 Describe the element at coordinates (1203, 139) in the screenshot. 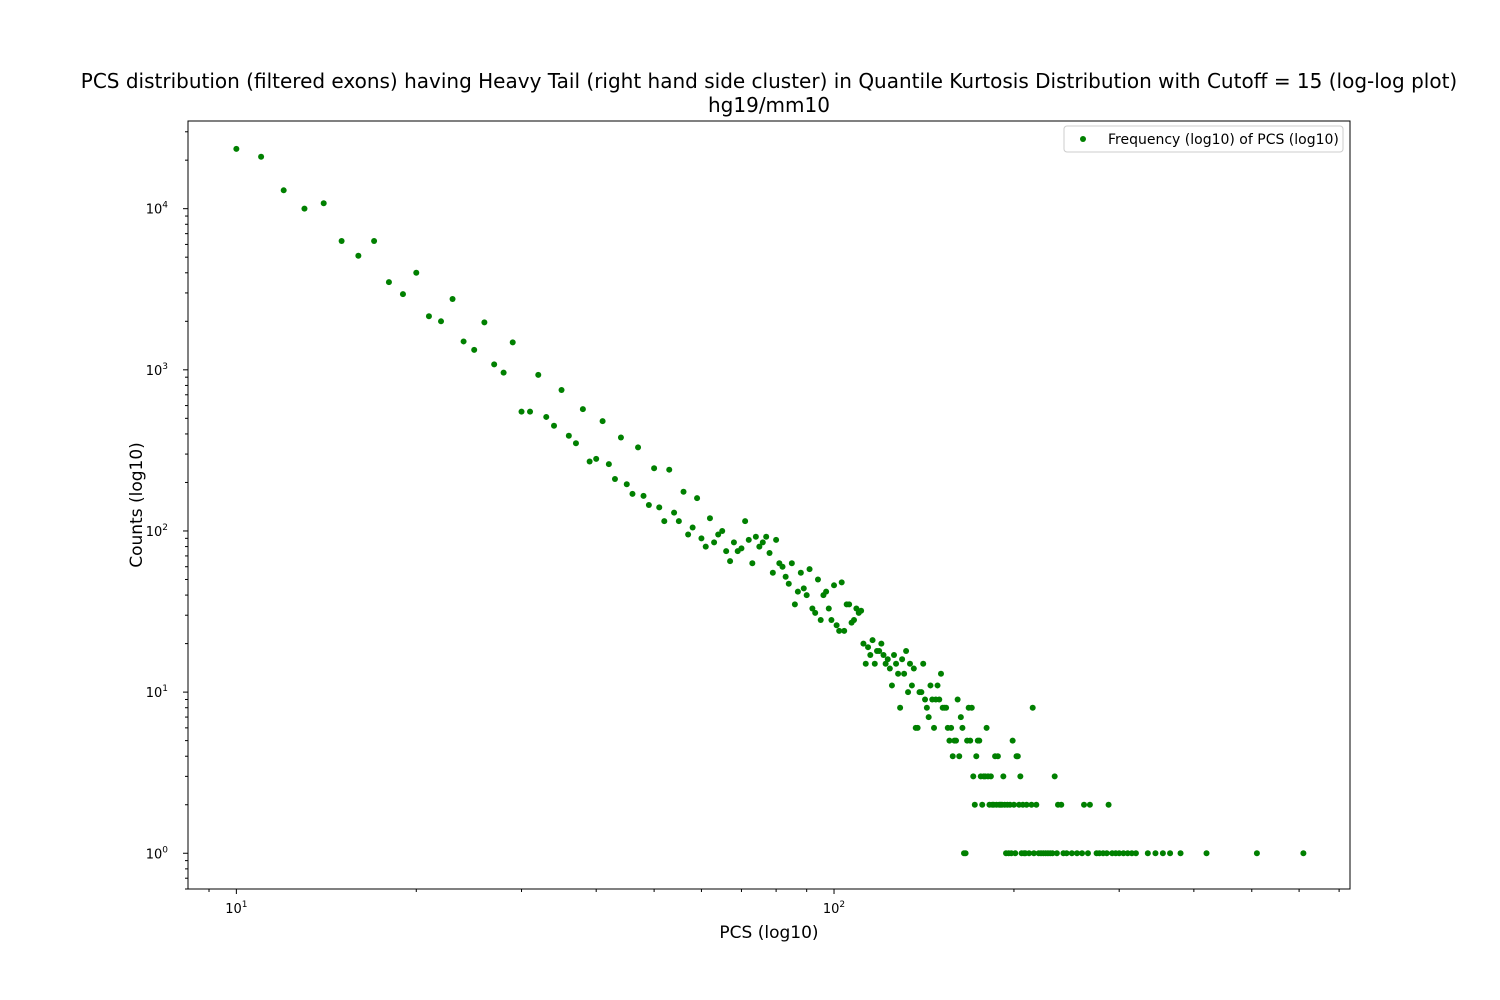

I see `legend-box` at that location.